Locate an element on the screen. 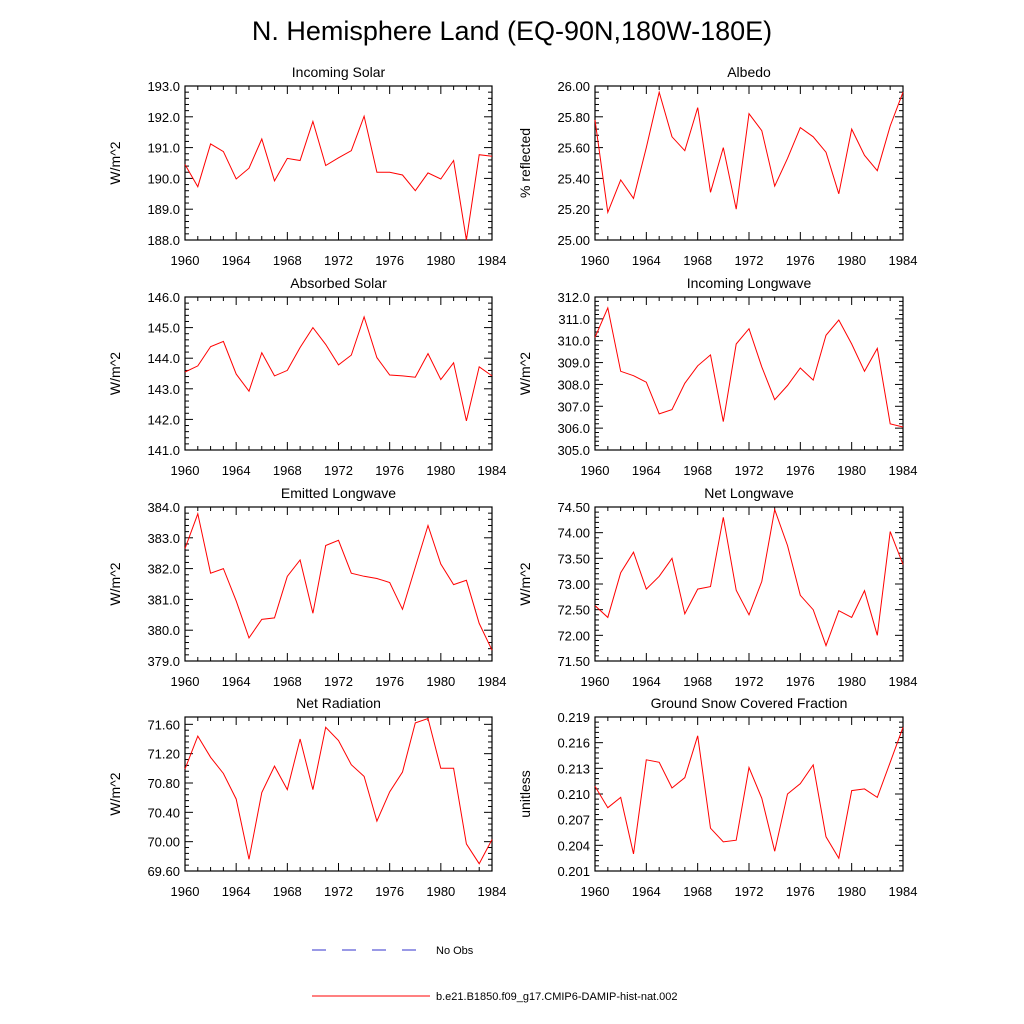 The width and height of the screenshot is (1024, 1024). y-tick-label: 71.60 is located at coordinates (163, 724).